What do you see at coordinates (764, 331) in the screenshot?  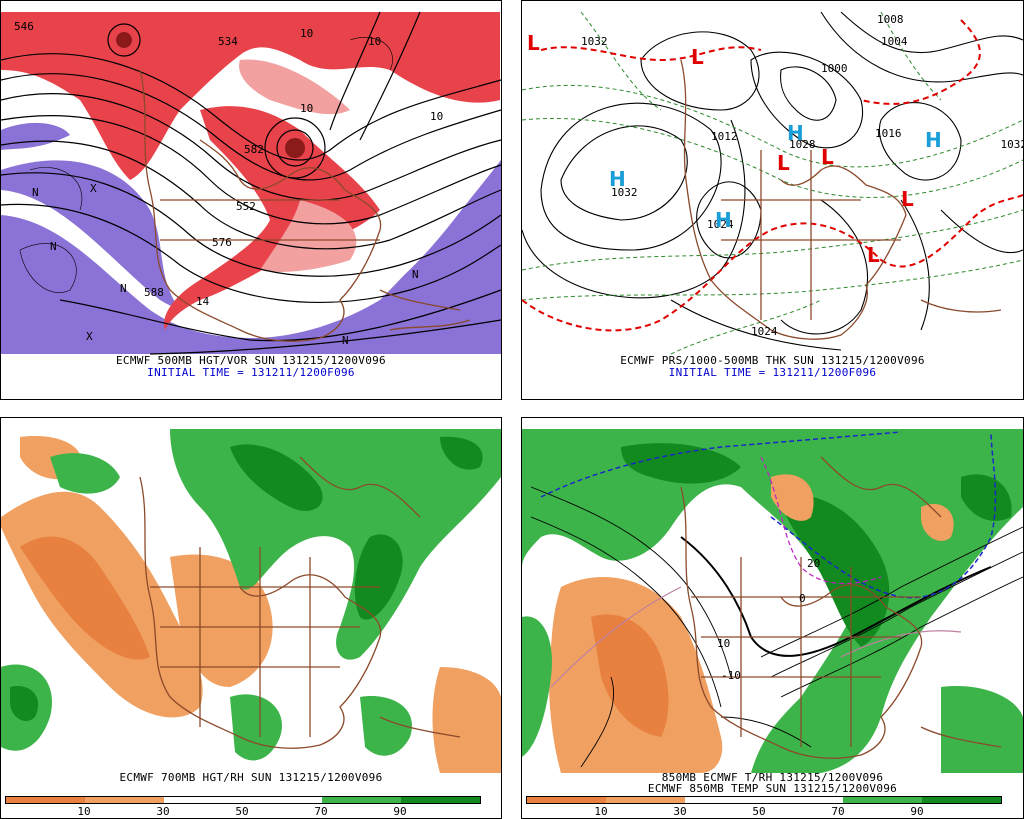 I see `isobar-label: 1024` at bounding box center [764, 331].